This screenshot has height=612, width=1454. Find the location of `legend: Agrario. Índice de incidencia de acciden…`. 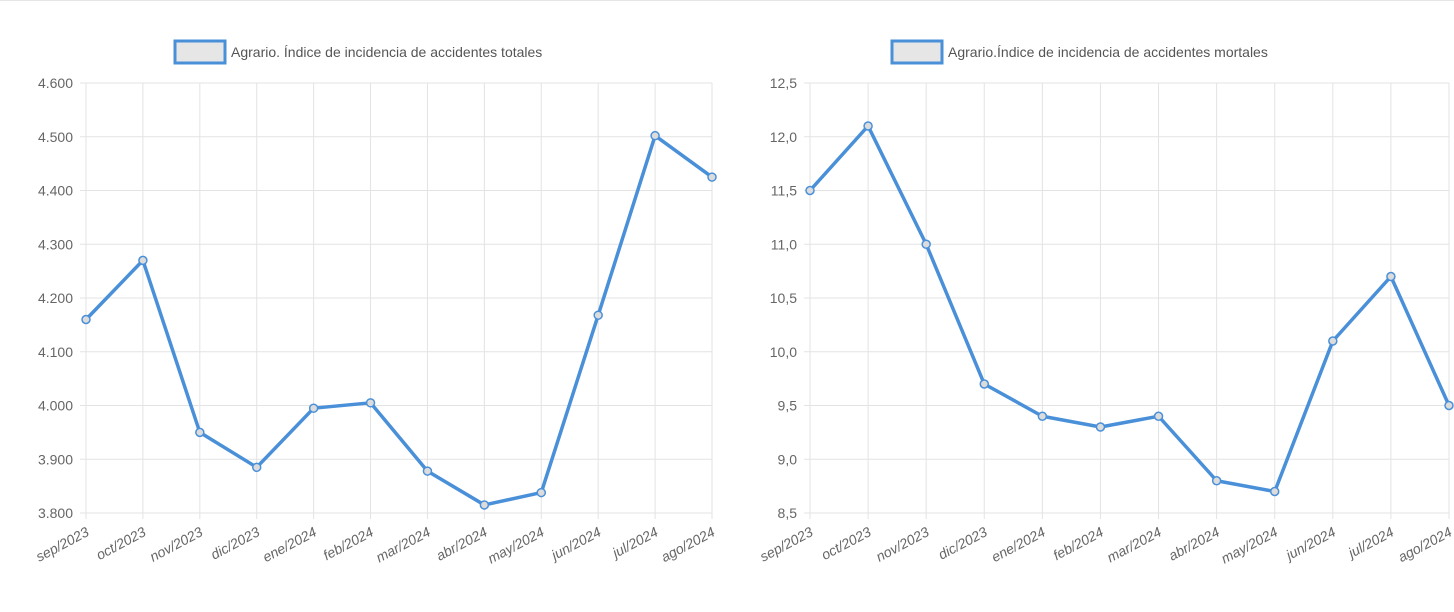

legend: Agrario. Índice de incidencia de acciden… is located at coordinates (357, 52).